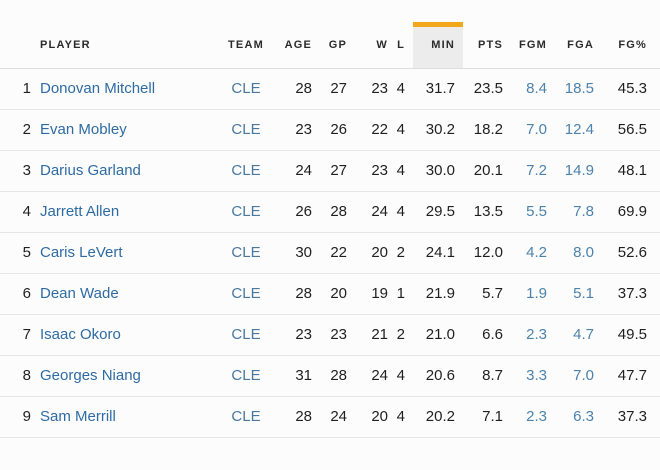 The image size is (660, 470). I want to click on cell-min: 21.9, so click(440, 293).